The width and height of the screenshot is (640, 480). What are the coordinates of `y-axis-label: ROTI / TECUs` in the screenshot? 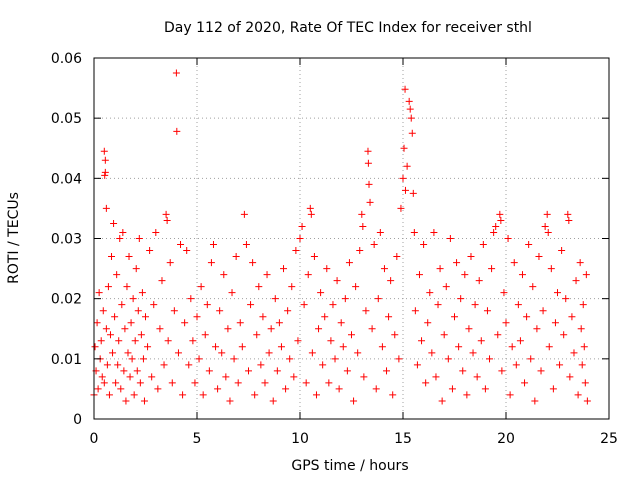 It's located at (14, 238).